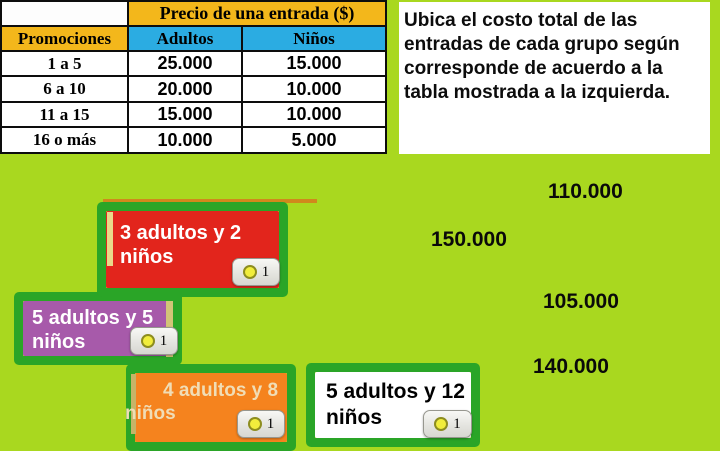 The width and height of the screenshot is (720, 451). I want to click on table-row: 6 a 10 20.000 10.000, so click(193, 89).